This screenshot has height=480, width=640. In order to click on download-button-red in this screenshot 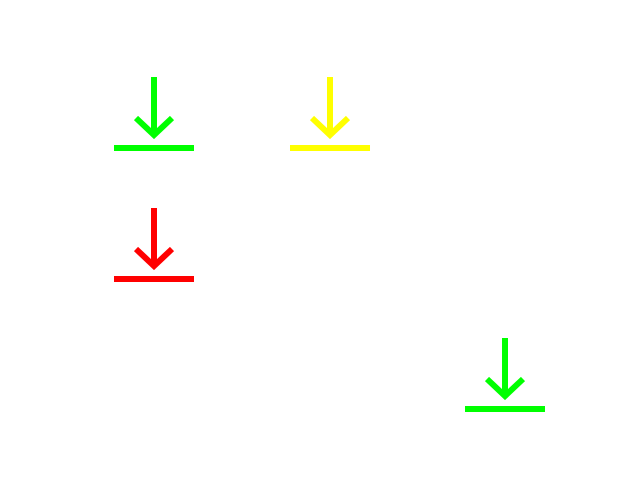, I will do `click(154, 246)`.